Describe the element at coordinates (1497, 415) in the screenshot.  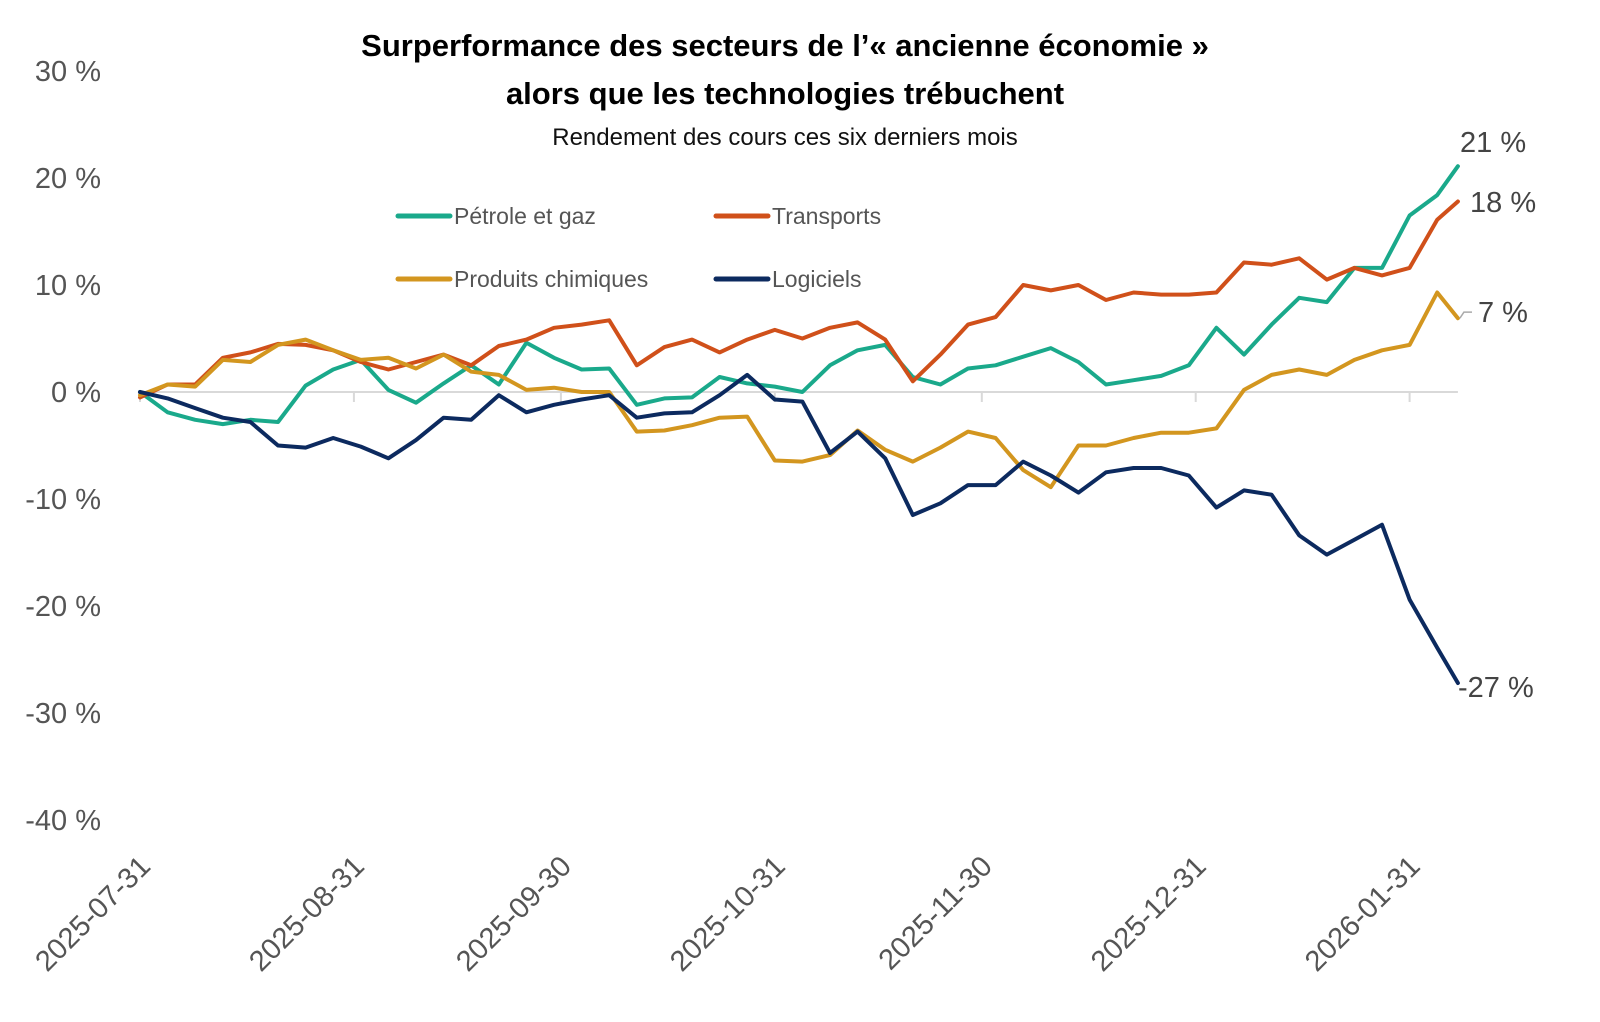
I see `end-labels: 21 % 18 % 7 % -27 %` at that location.